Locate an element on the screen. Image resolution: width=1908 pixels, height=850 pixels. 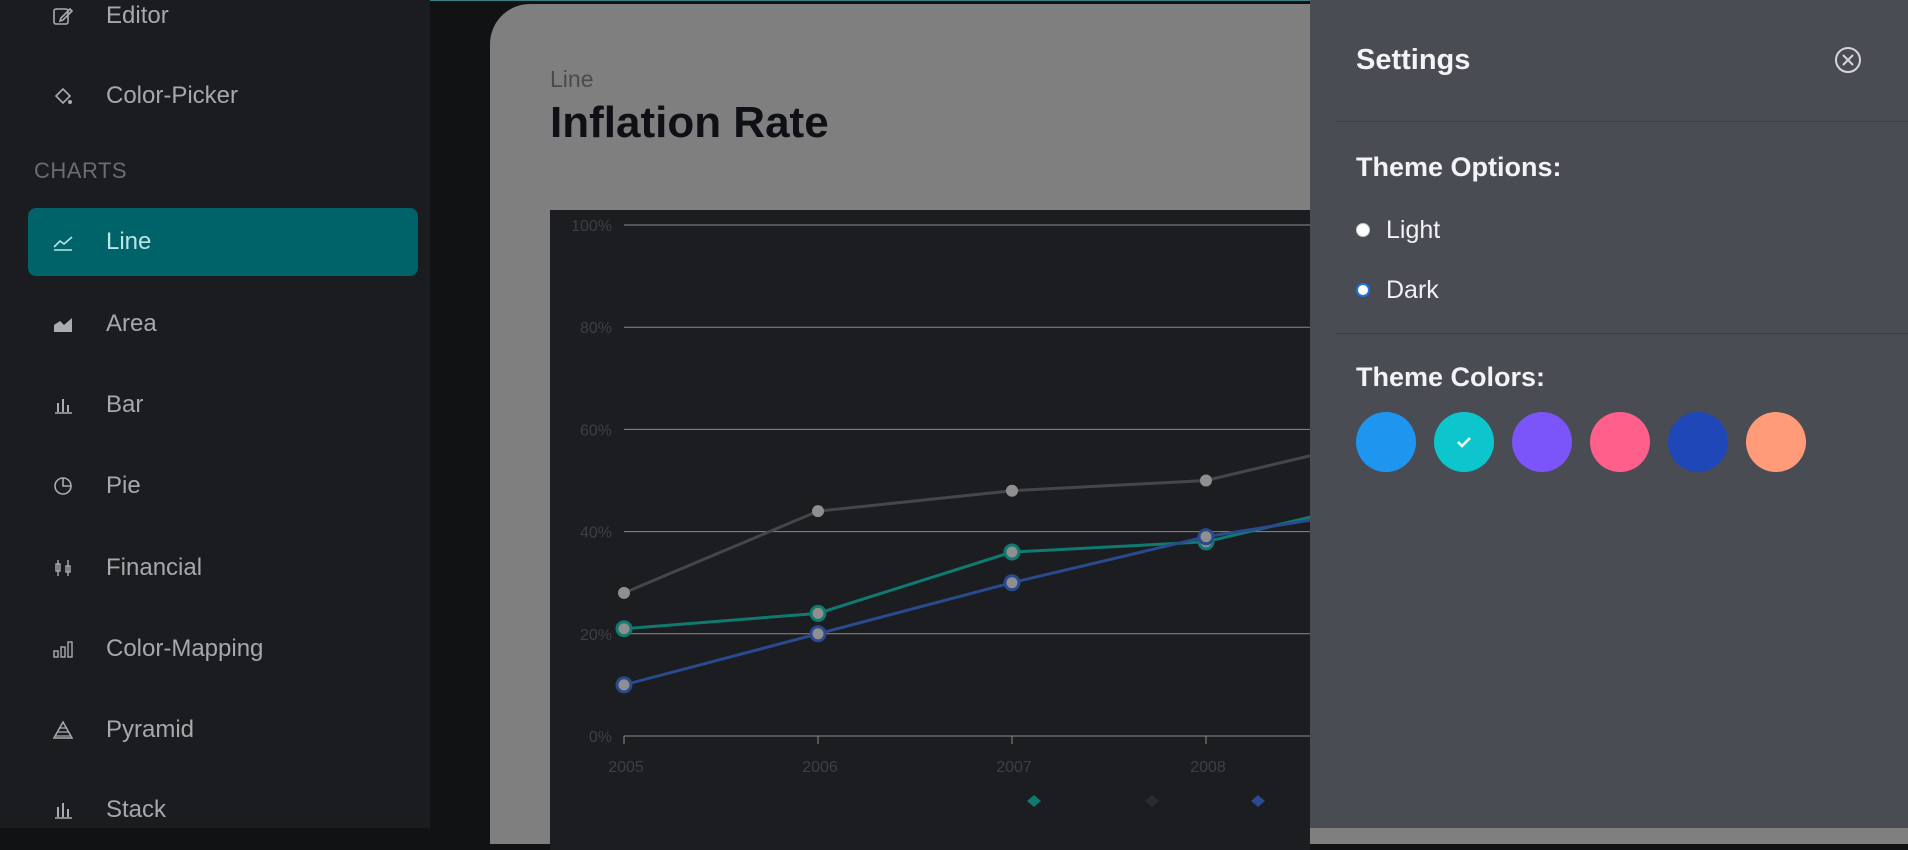
y-tick-label: 80% is located at coordinates (596, 328).